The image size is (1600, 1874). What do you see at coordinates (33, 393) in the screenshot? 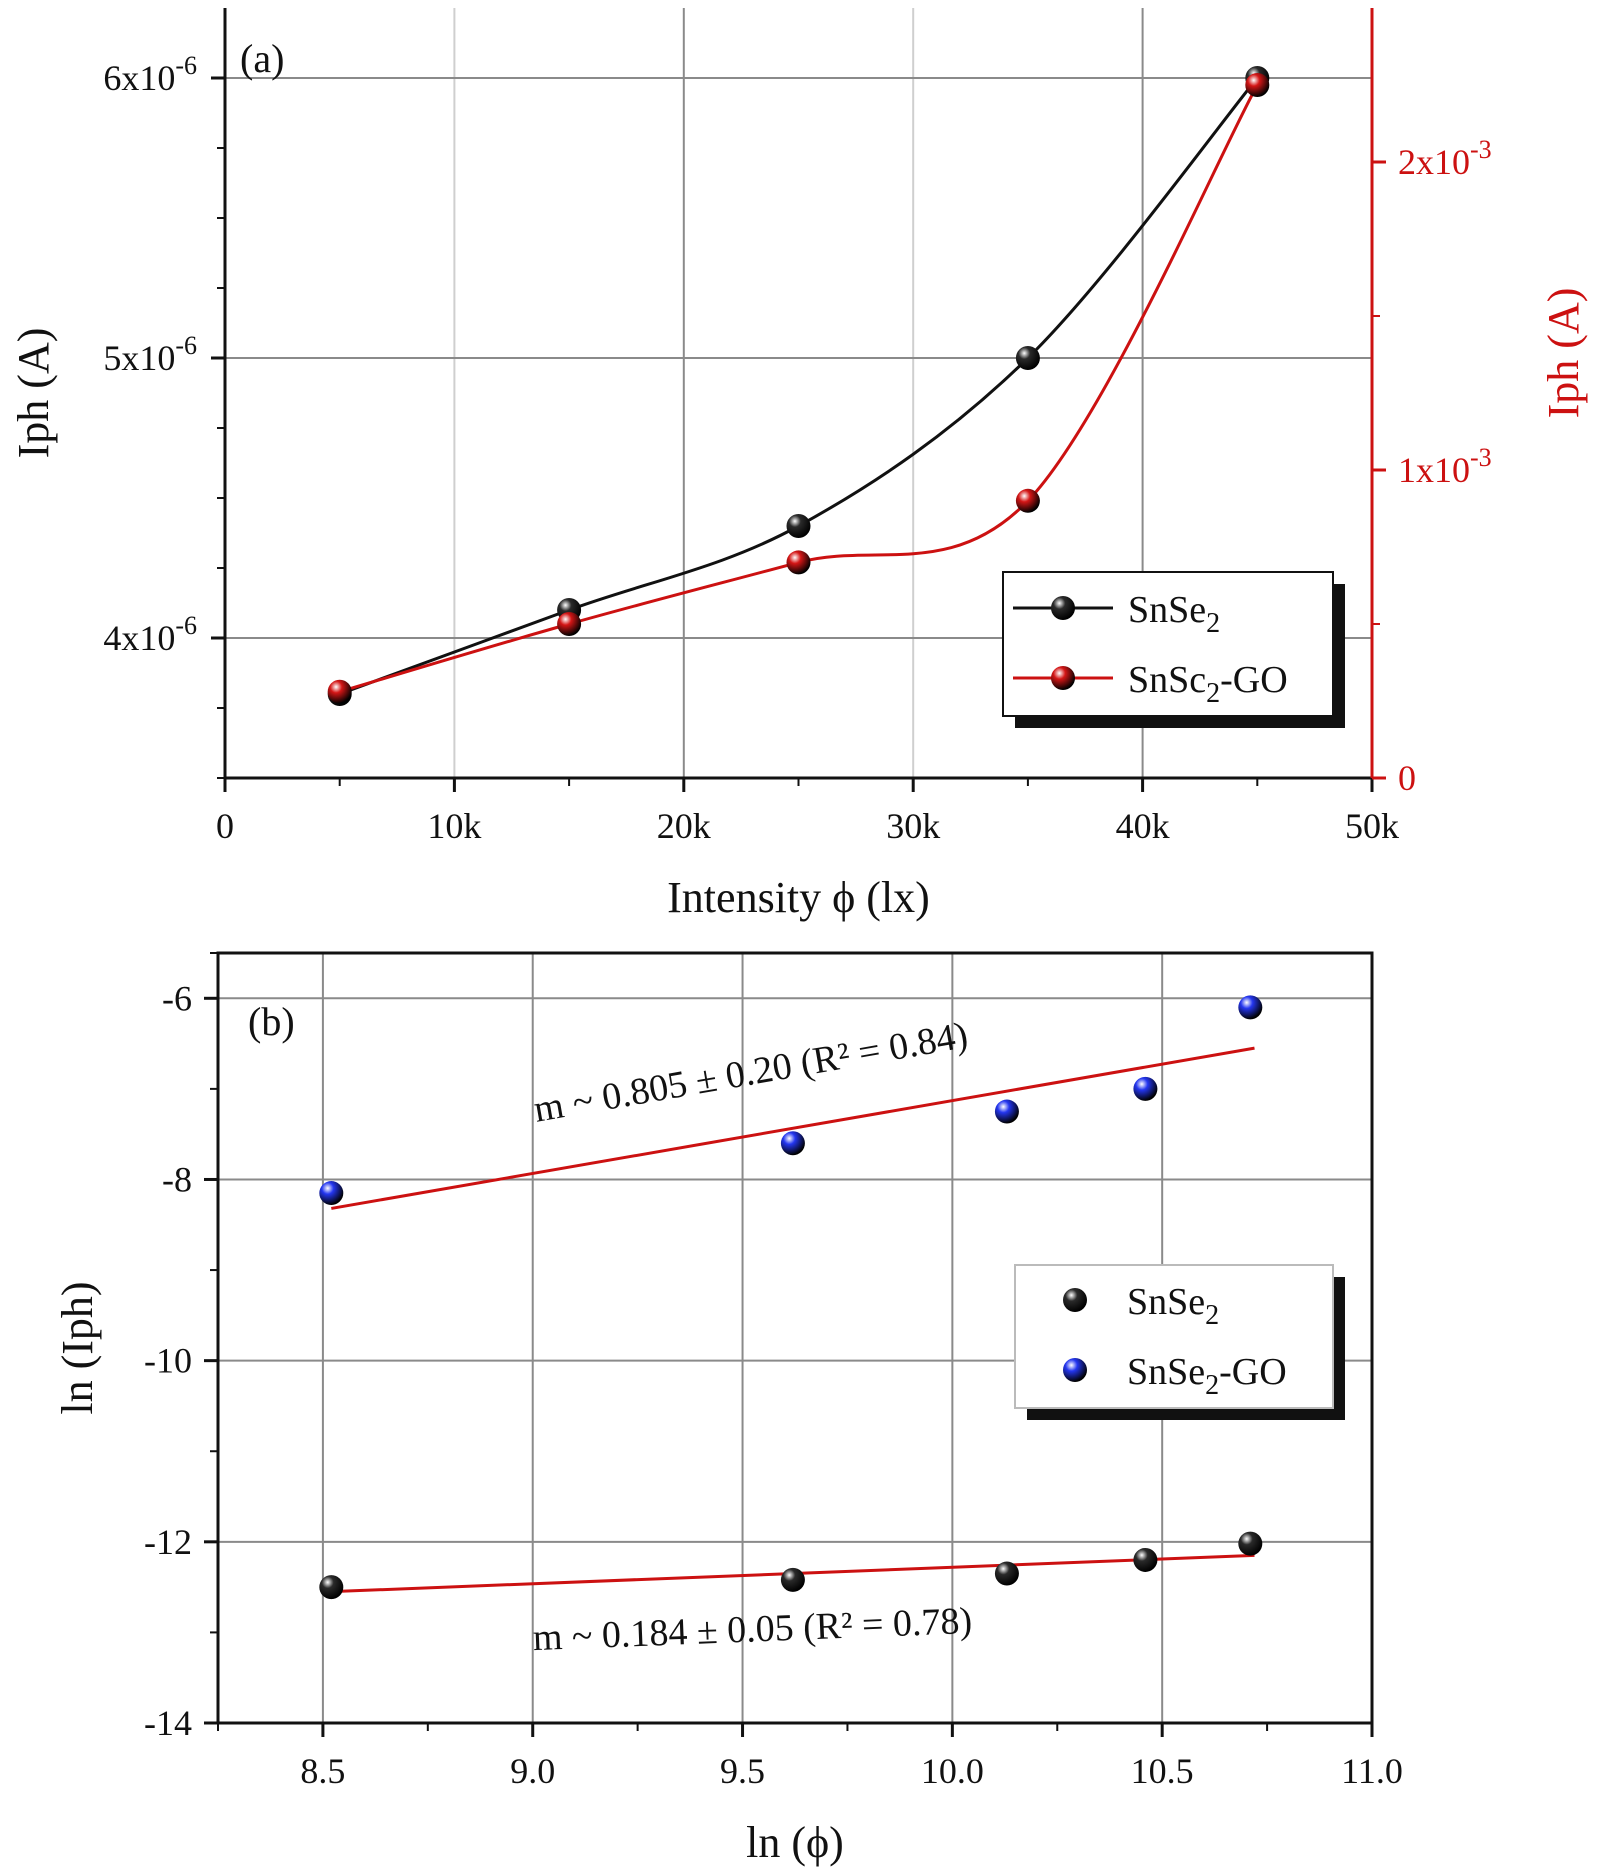
I see `y-axis-left-title: Iph (A)` at bounding box center [33, 393].